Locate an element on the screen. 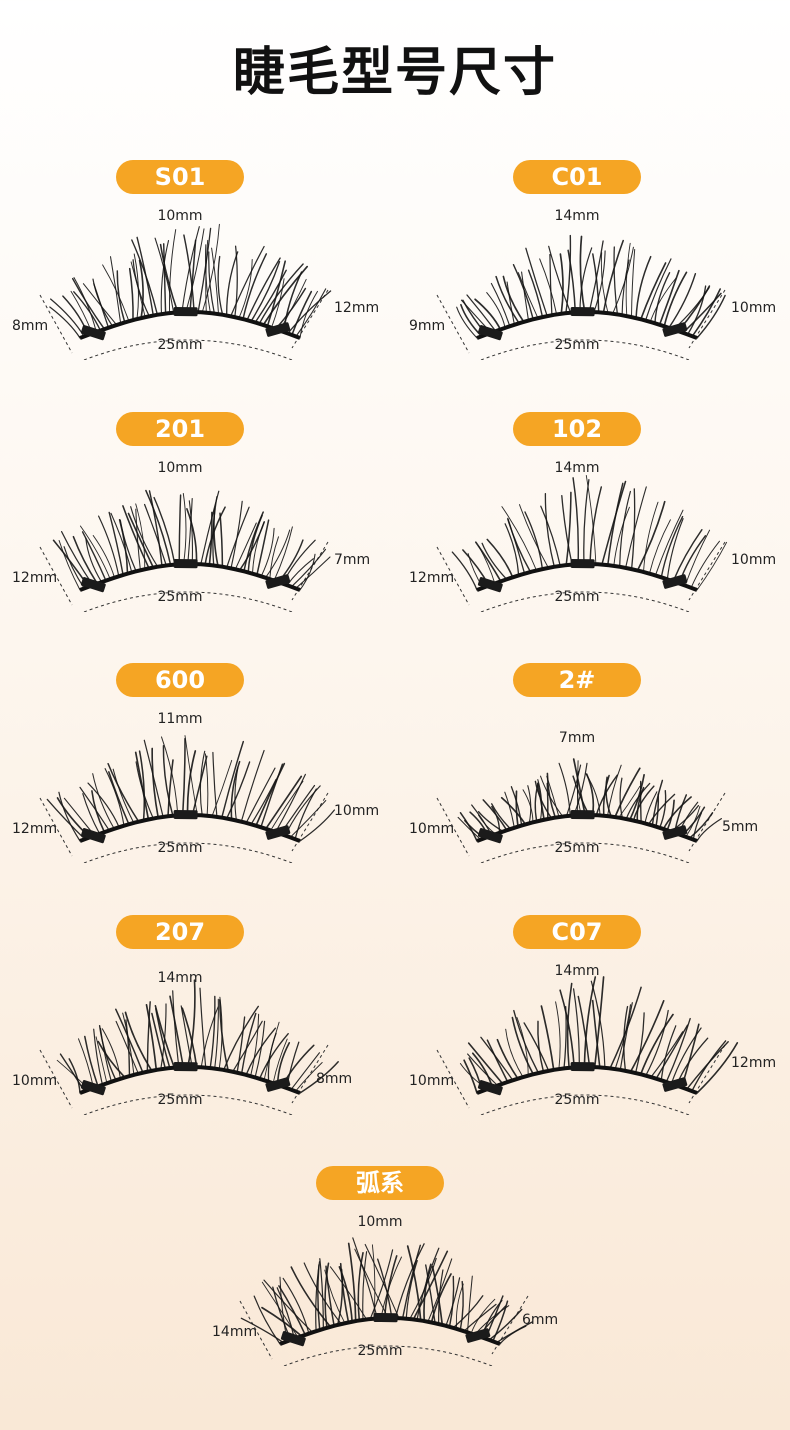 This screenshot has height=1430, width=790. lash-card-201: 201 10mm 12mm 7mm 25mm is located at coordinates (197, 532).